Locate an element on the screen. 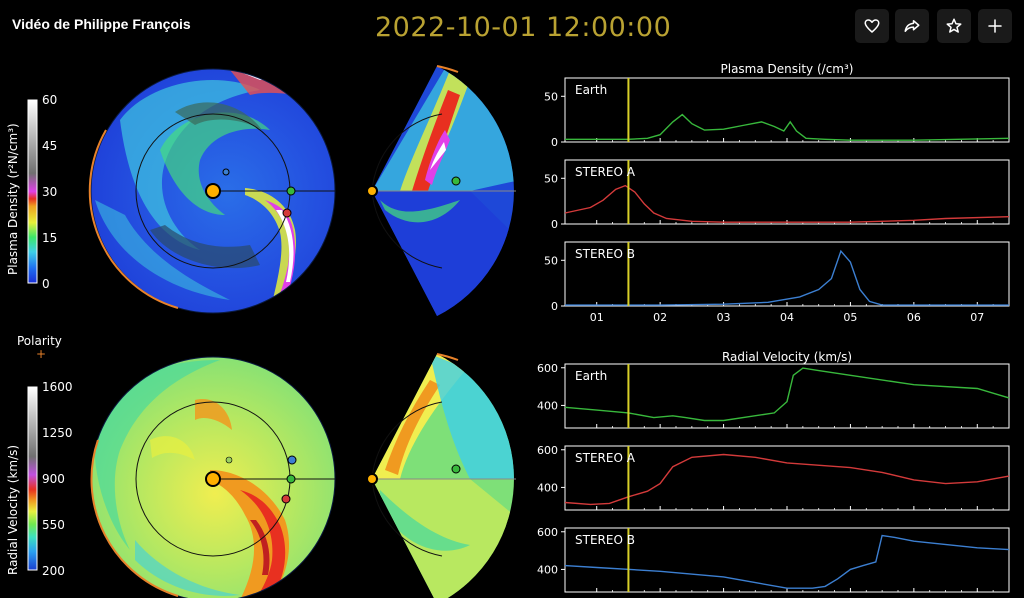  panel-0-2: 50 0 01 02 03 04 05 06 07 STEREO B is located at coordinates (777, 282).